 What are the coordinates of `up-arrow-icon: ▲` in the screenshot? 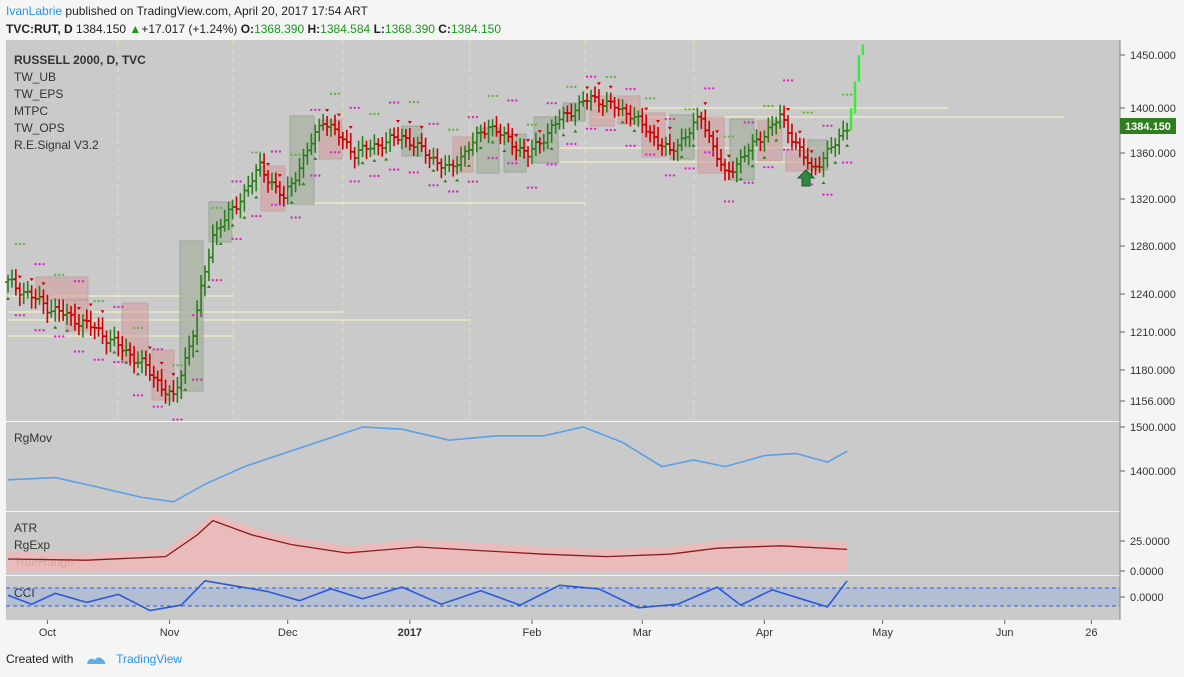 It's located at (135, 29).